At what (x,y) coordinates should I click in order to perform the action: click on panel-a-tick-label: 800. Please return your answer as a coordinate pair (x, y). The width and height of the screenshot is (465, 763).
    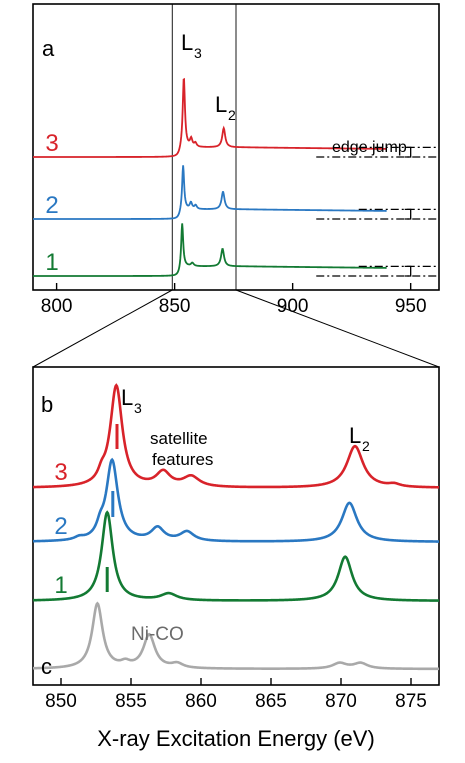
    Looking at the image, I should click on (57, 306).